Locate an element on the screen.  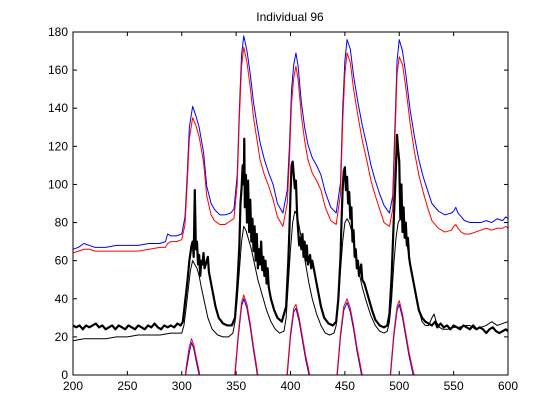
y-tick-label: 160 is located at coordinates (58, 70).